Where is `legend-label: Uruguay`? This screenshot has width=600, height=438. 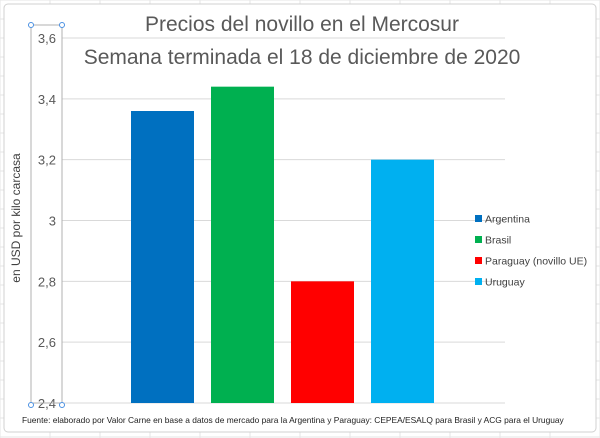 legend-label: Uruguay is located at coordinates (505, 283).